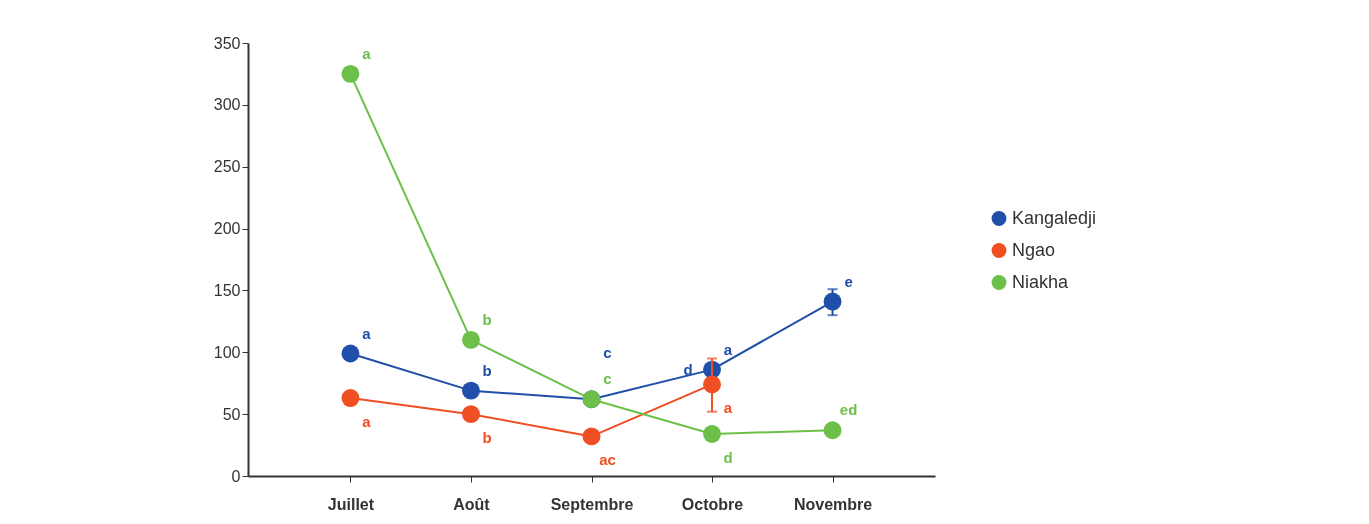 Image resolution: width=1369 pixels, height=524 pixels. Describe the element at coordinates (227, 290) in the screenshot. I see `y-tick-label: 150` at that location.